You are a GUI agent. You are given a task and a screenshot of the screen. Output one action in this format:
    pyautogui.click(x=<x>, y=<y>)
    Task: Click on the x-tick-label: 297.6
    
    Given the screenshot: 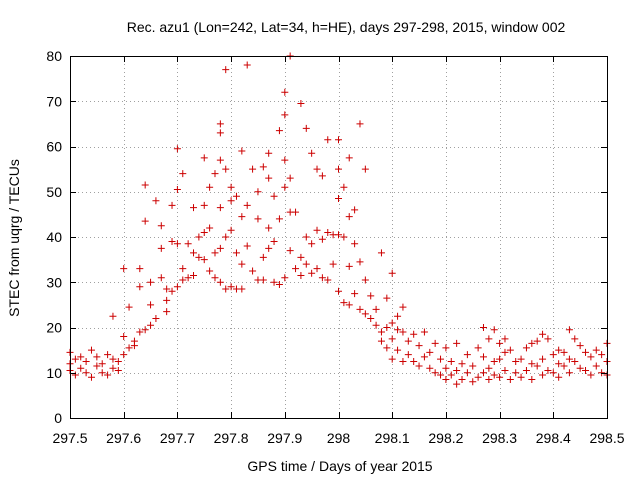 What is the action you would take?
    pyautogui.click(x=123, y=438)
    